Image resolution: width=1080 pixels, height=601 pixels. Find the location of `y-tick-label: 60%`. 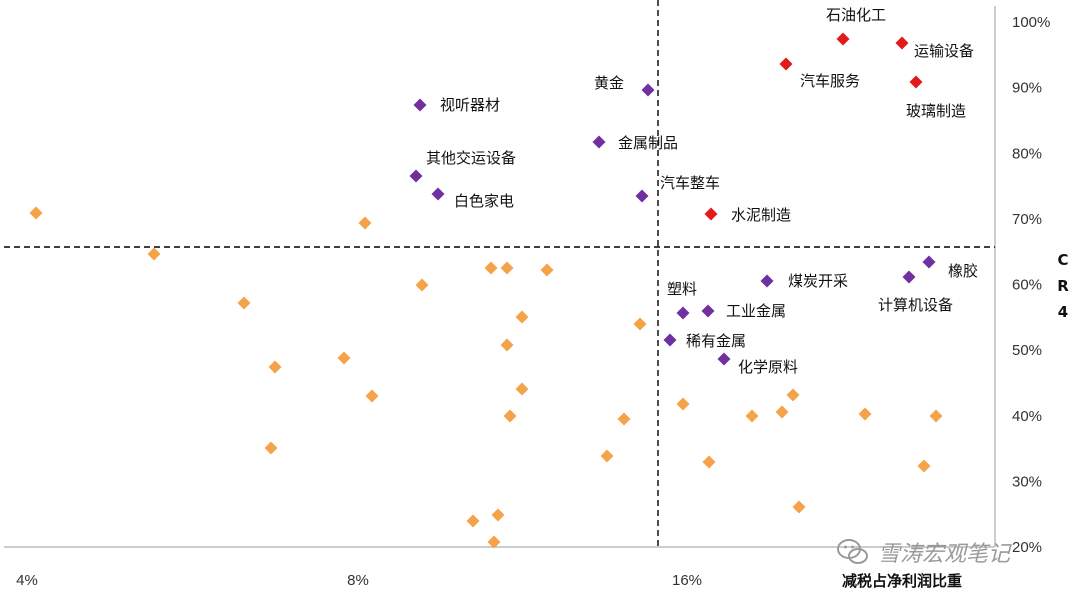

y-tick-label: 60% is located at coordinates (1027, 285).